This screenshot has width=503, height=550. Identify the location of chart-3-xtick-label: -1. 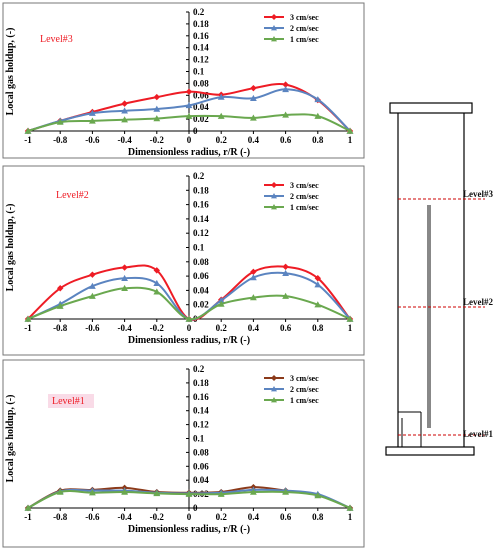
(28, 517).